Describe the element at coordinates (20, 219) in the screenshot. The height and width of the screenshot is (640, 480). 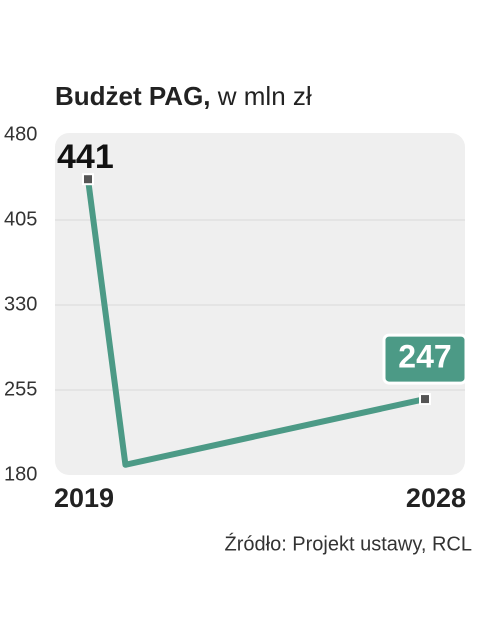
I see `y-tick-label: 405` at that location.